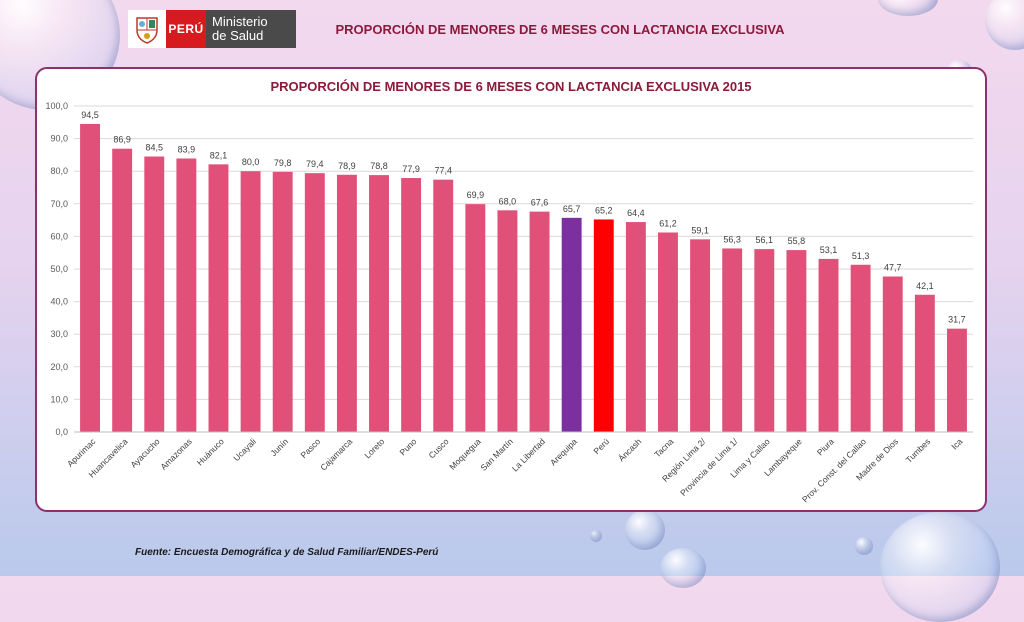 The height and width of the screenshot is (622, 1024). I want to click on x-tick-label: Junín, so click(279, 447).